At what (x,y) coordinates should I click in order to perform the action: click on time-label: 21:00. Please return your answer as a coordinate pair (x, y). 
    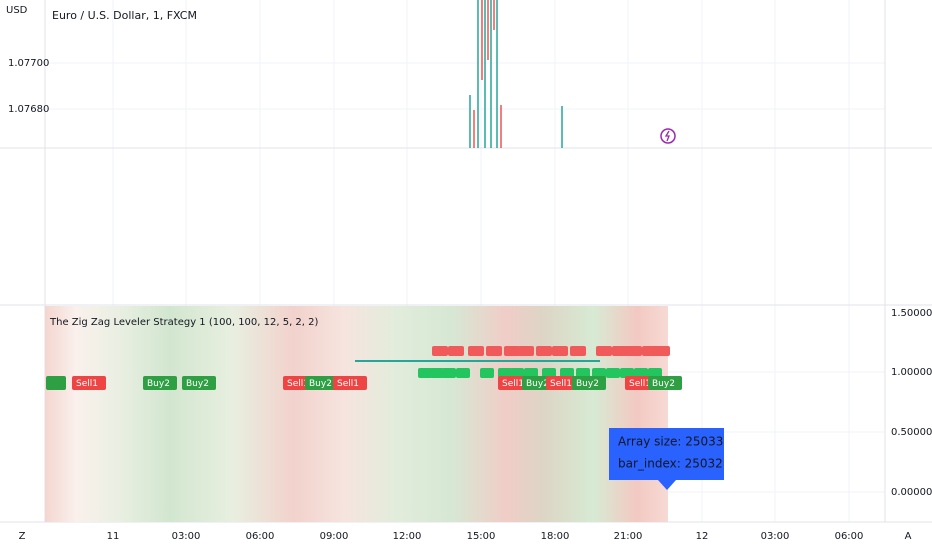
    Looking at the image, I should click on (628, 536).